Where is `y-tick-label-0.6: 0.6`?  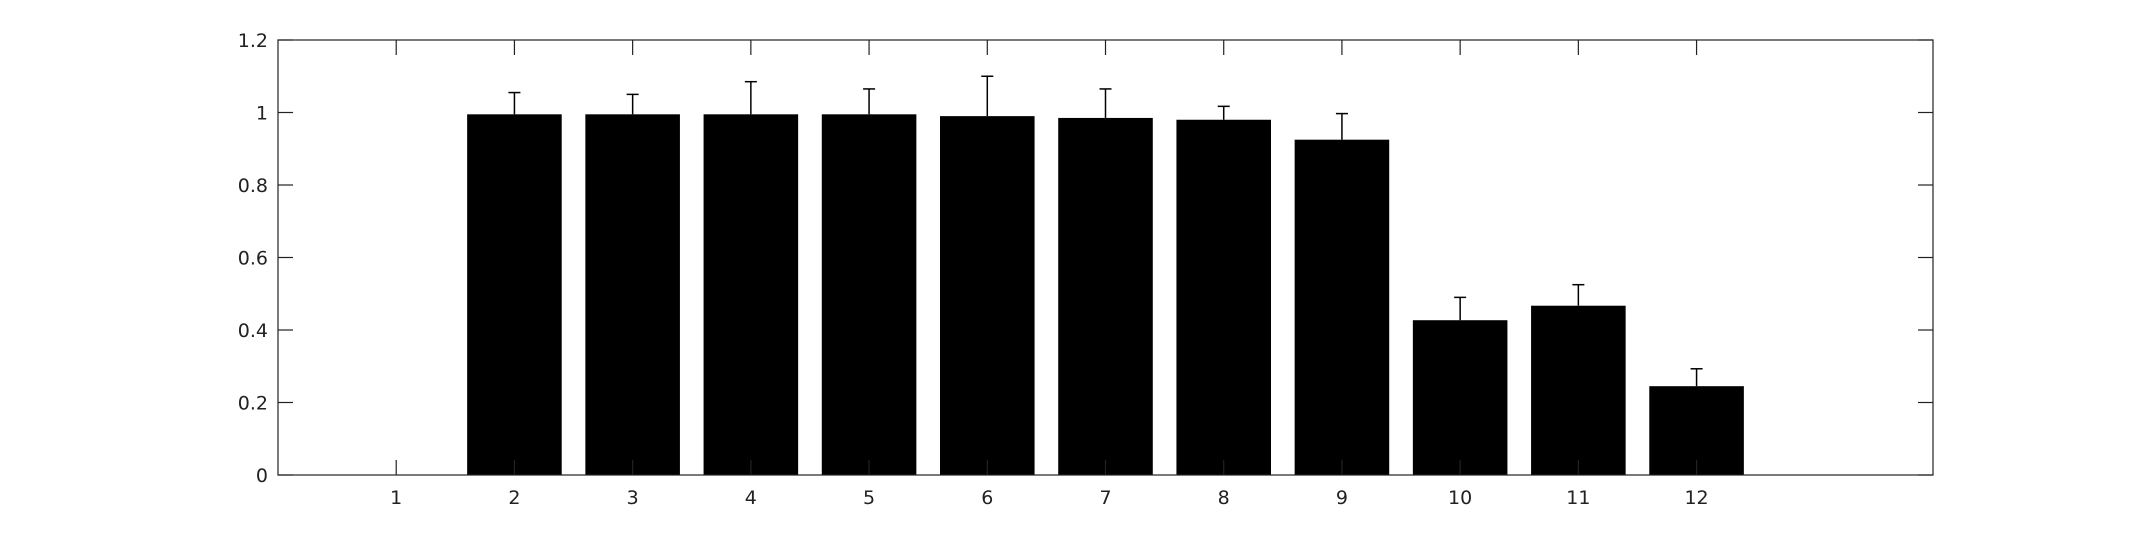 y-tick-label-0.6: 0.6 is located at coordinates (253, 259).